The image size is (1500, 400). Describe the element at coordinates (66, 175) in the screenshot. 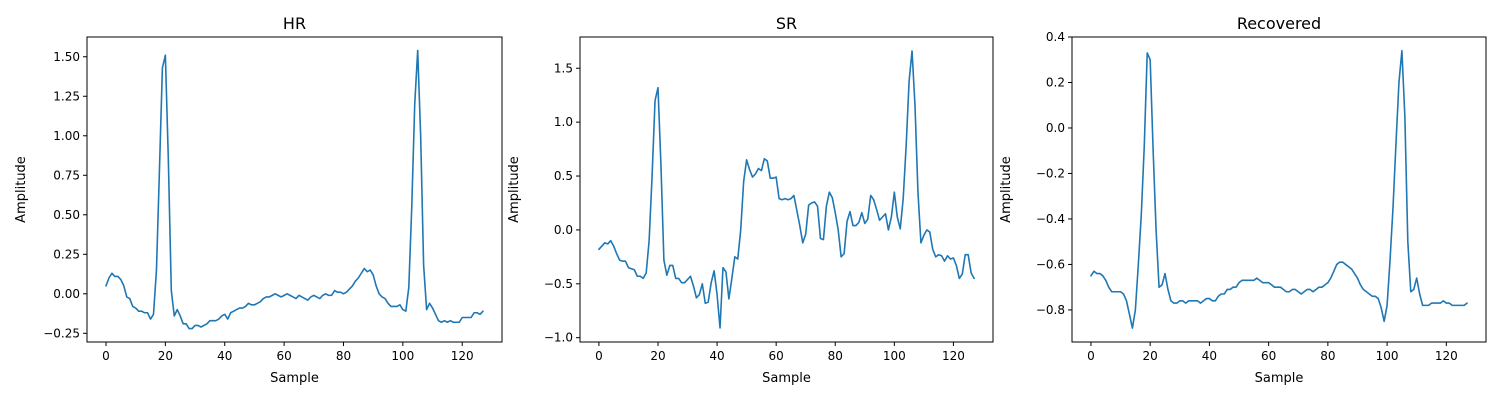

I see `y-tick-label: 0.75` at that location.